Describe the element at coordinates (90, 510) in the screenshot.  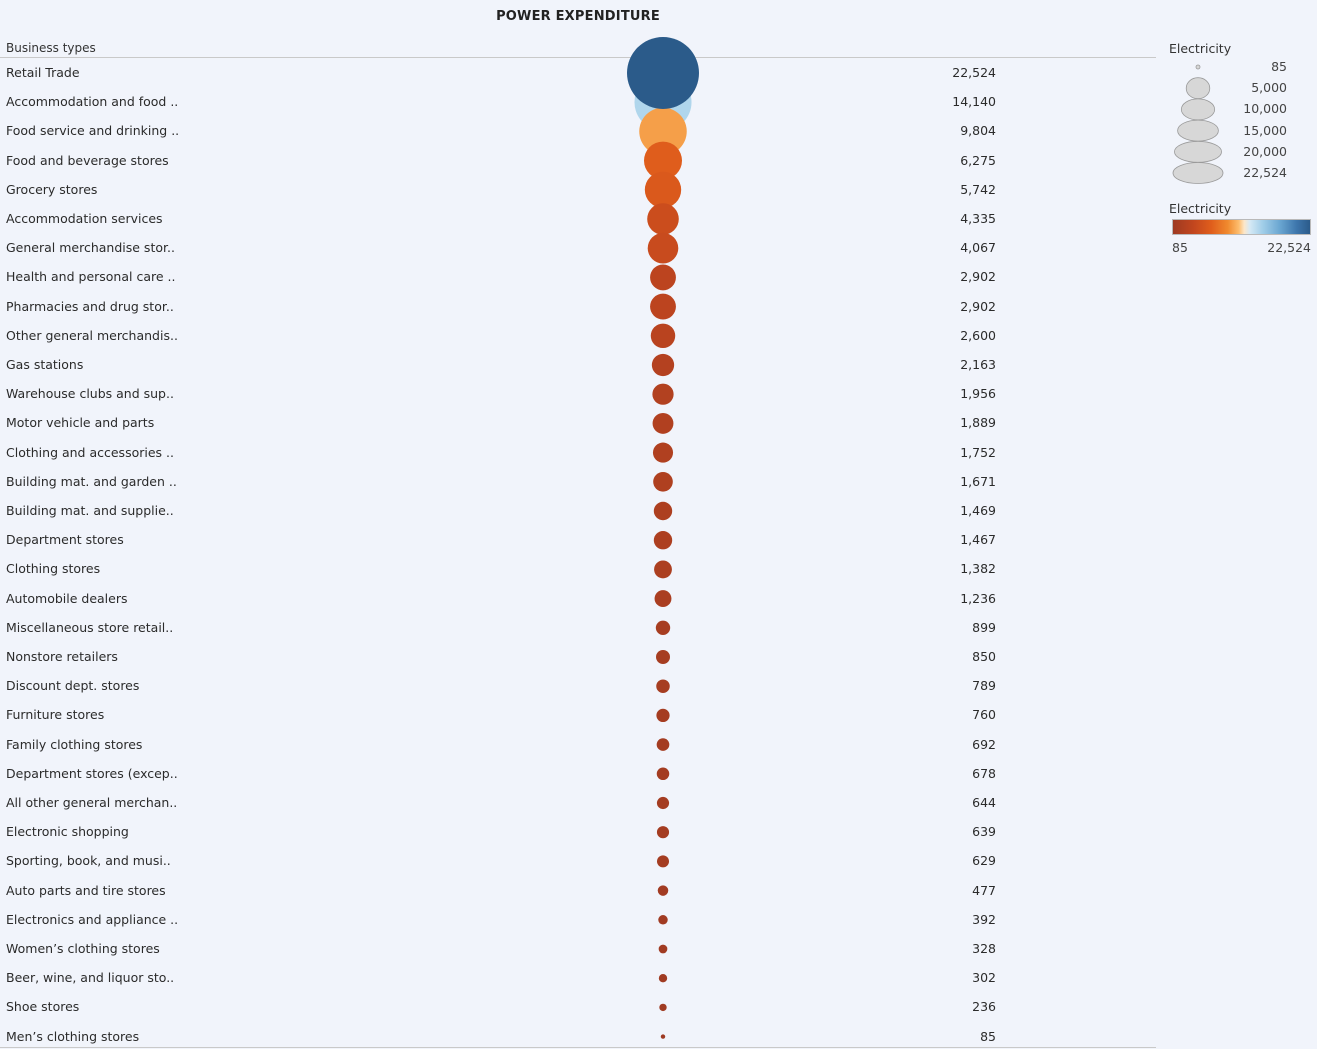
I see `row-label-building-mat-and-supplie: Building mat. and supplie..` at that location.